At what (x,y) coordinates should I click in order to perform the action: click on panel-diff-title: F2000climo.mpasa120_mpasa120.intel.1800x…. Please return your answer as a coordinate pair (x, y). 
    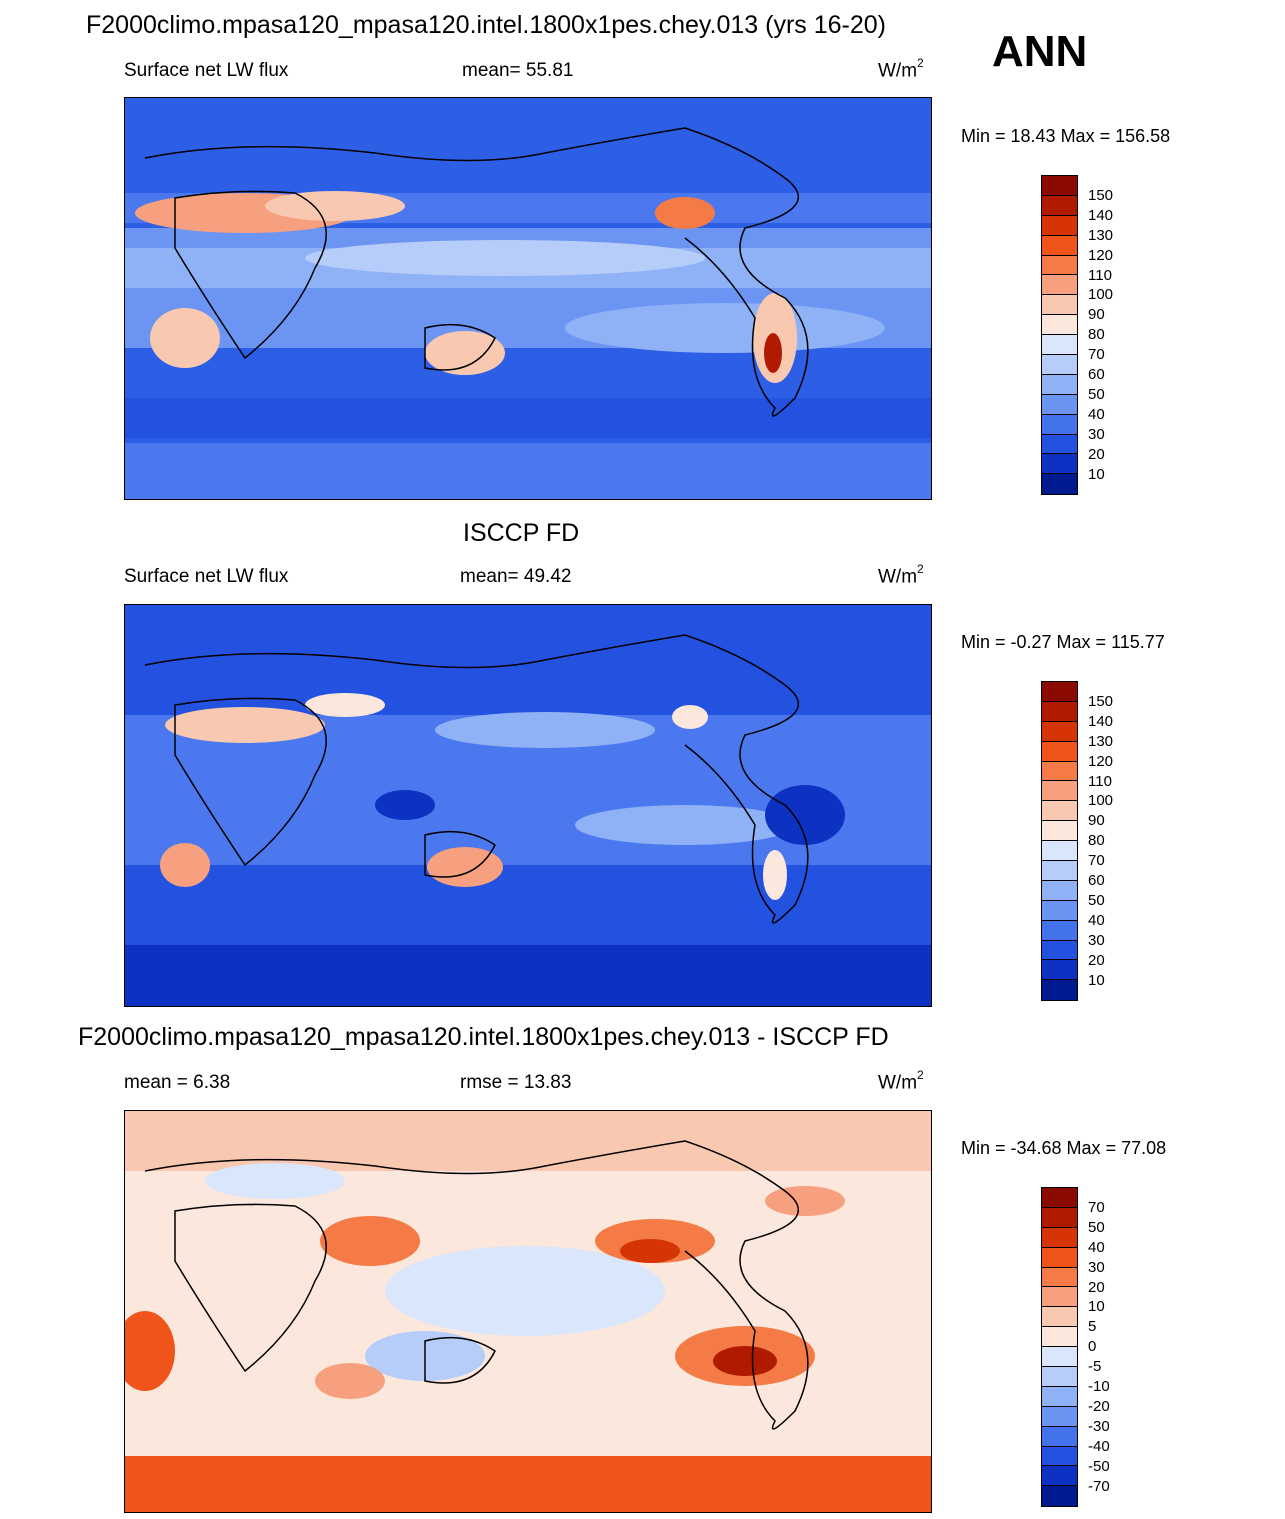
    Looking at the image, I should click on (483, 1037).